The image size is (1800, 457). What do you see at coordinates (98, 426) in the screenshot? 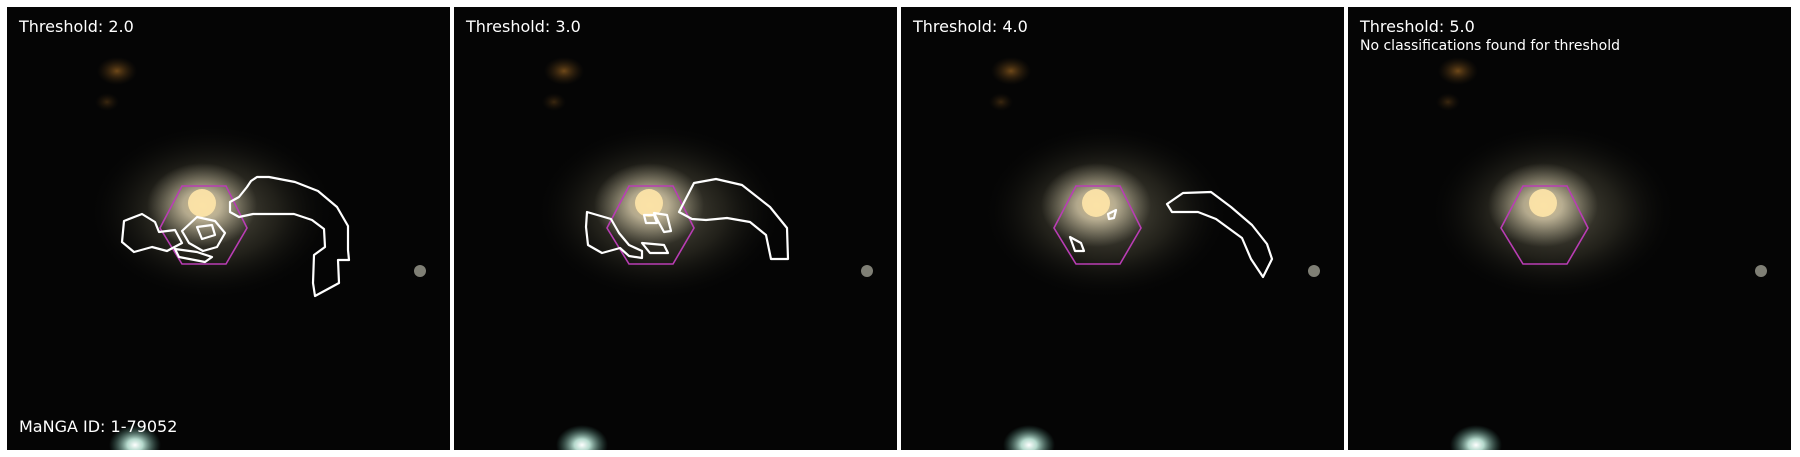
I see `manga-id-label: MaNGA ID: 1-79052` at bounding box center [98, 426].